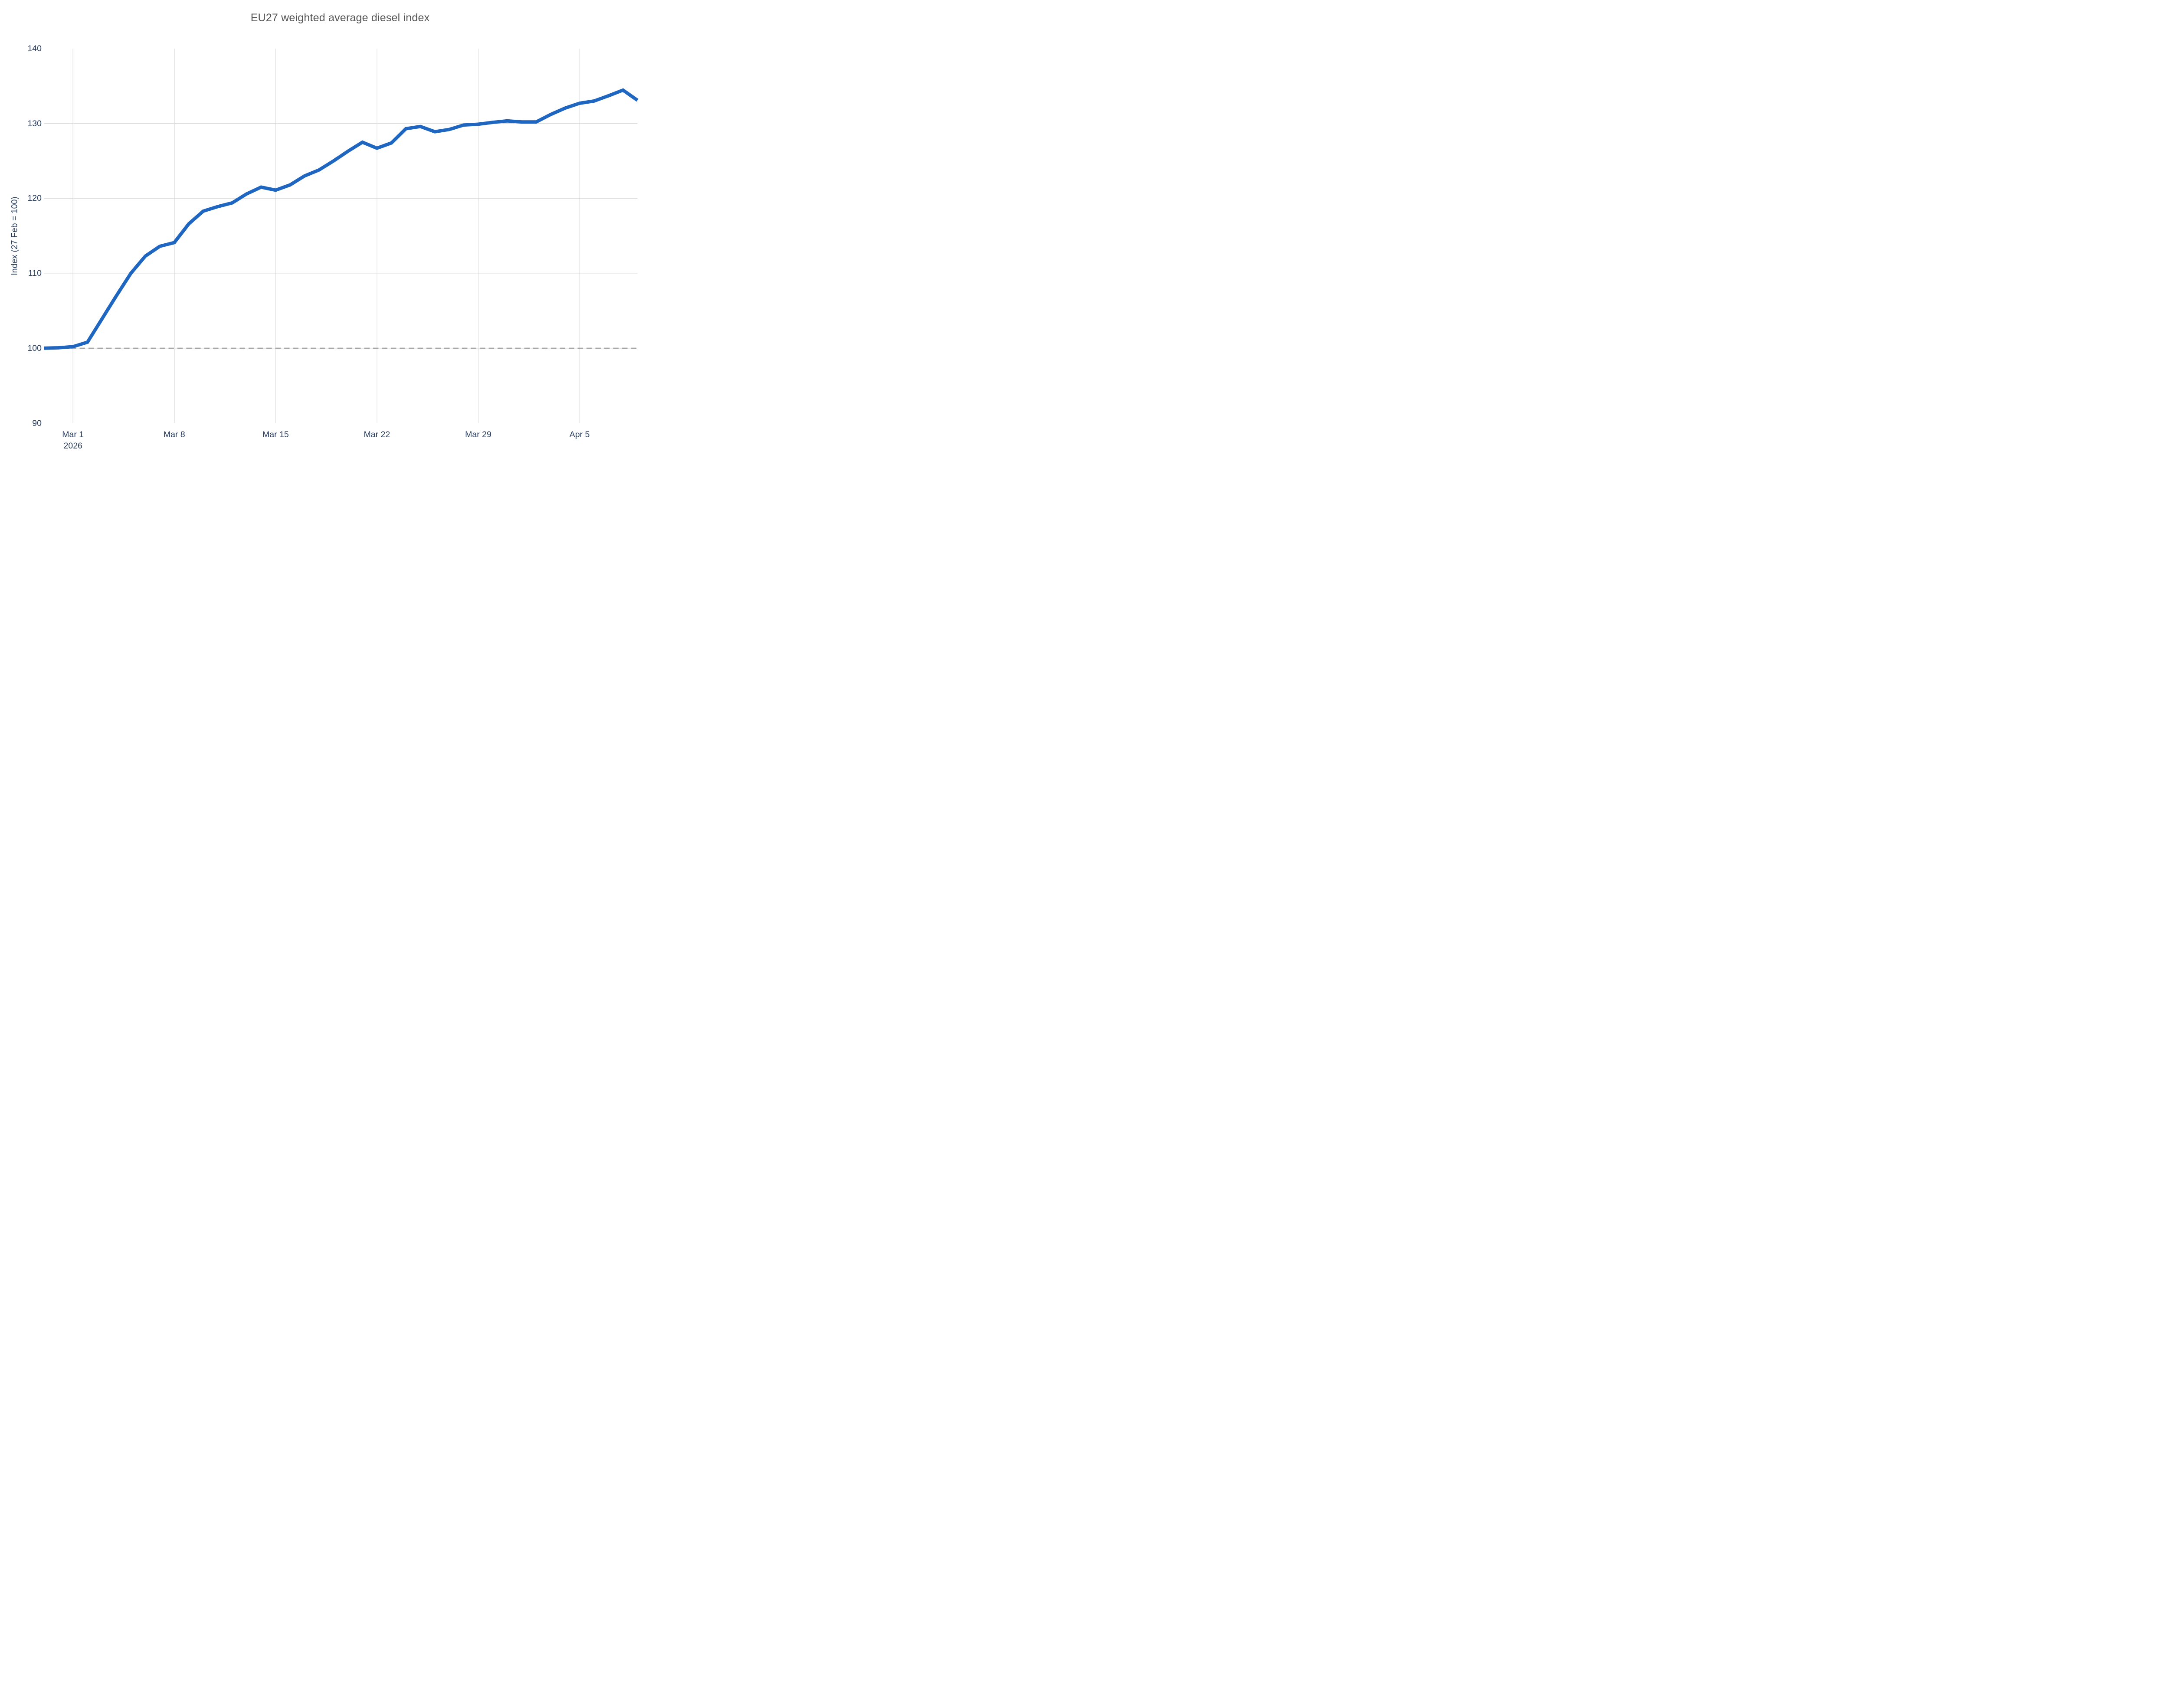  Describe the element at coordinates (34, 123) in the screenshot. I see `y-tick-label-130: 130` at that location.